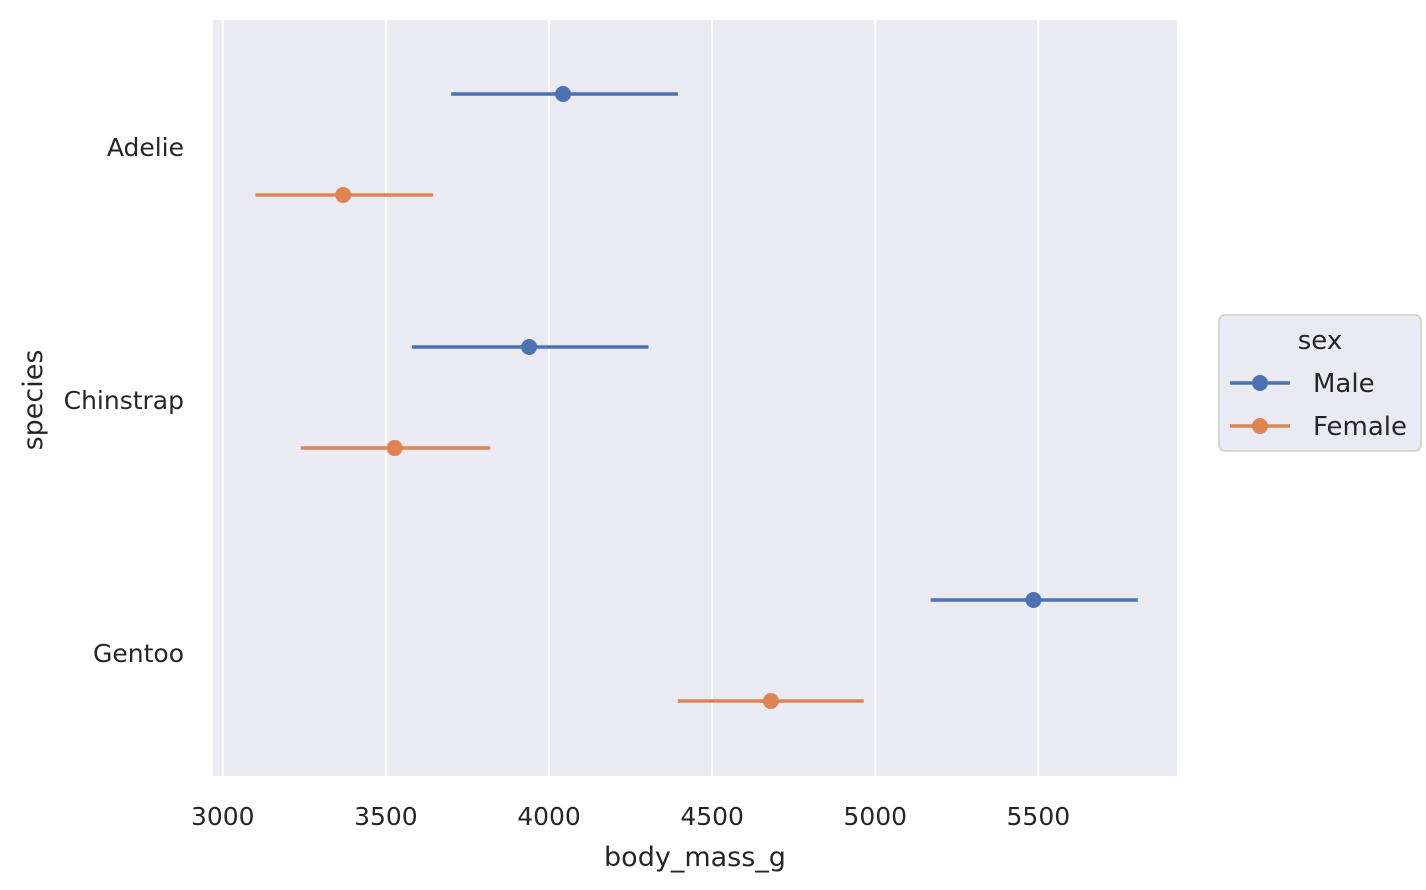  Describe the element at coordinates (145, 147) in the screenshot. I see `y-tick-label-adelie: Adelie` at that location.